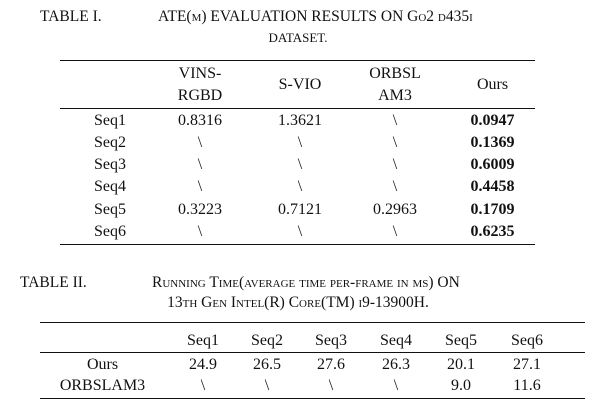 The width and height of the screenshot is (596, 401). Describe the element at coordinates (300, 84) in the screenshot. I see `table-1-header: S-VIO` at that location.